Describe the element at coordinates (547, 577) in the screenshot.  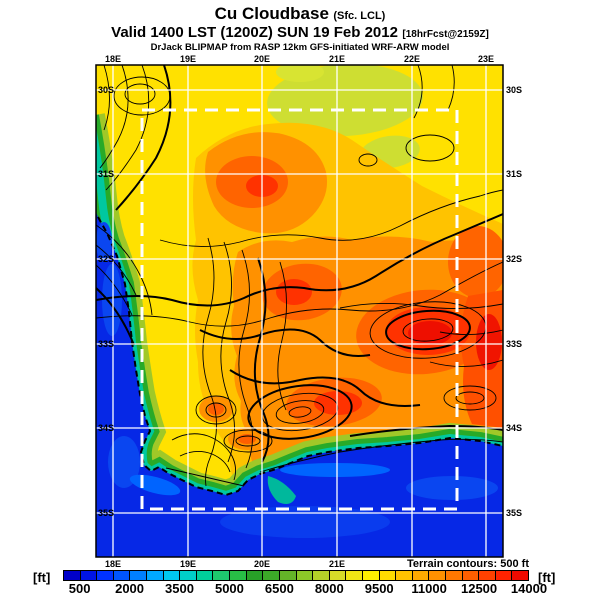
I see `colorbar-unit-right: [ft]` at that location.